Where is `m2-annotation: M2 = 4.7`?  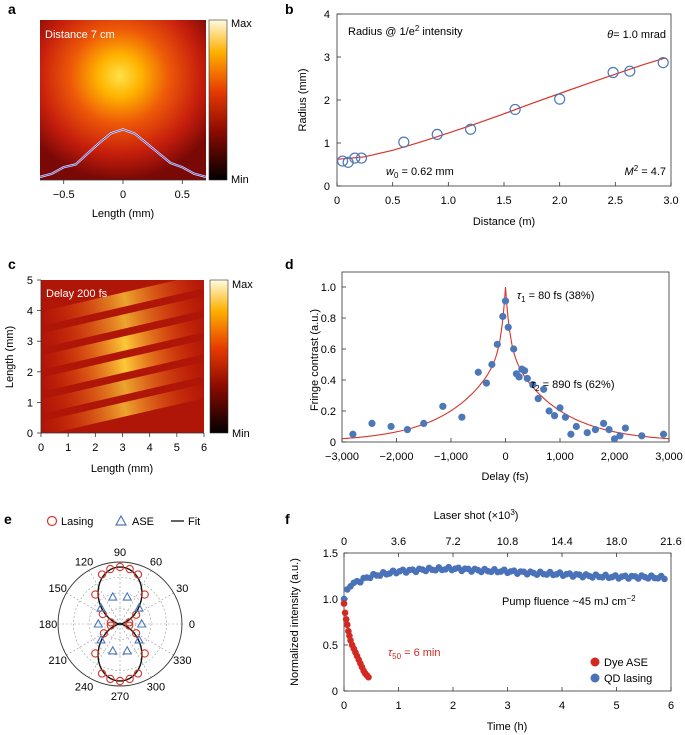 m2-annotation: M2 = 4.7 is located at coordinates (645, 171).